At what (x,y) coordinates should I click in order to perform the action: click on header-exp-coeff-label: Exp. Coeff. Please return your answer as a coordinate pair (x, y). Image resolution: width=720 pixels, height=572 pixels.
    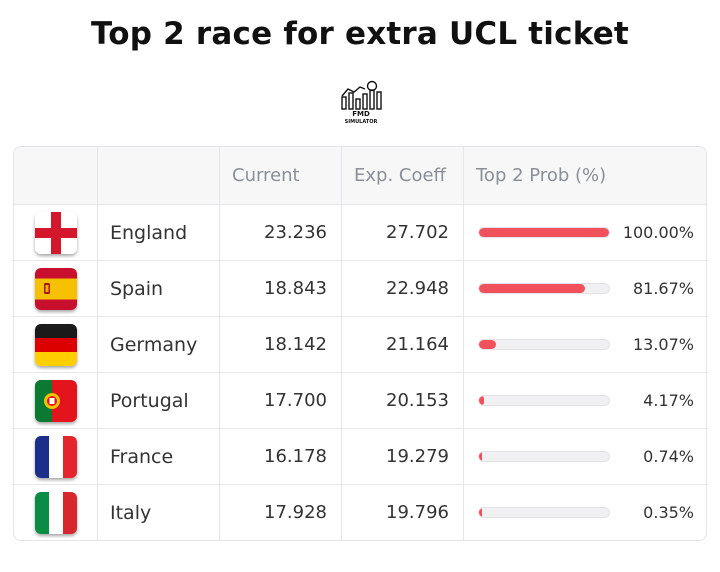
    Looking at the image, I should click on (400, 175).